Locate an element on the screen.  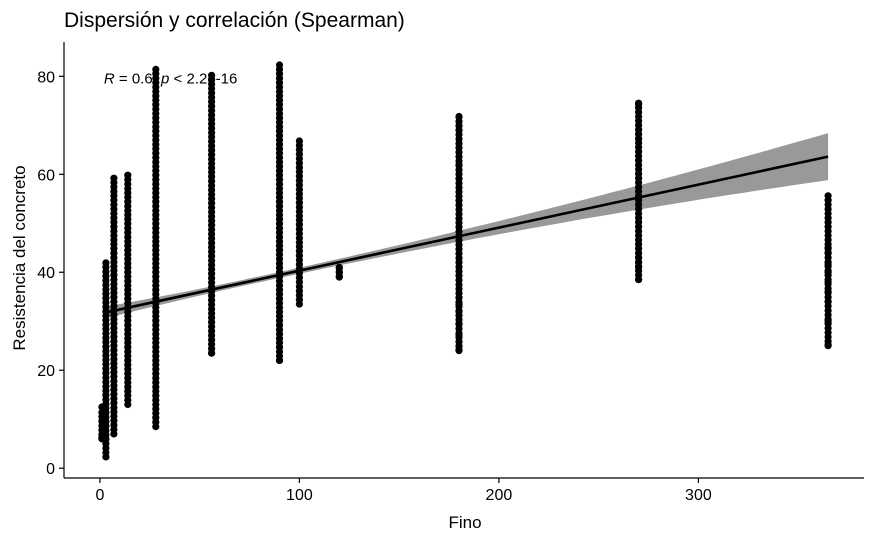
annotation-r-symbol: R is located at coordinates (109, 79).